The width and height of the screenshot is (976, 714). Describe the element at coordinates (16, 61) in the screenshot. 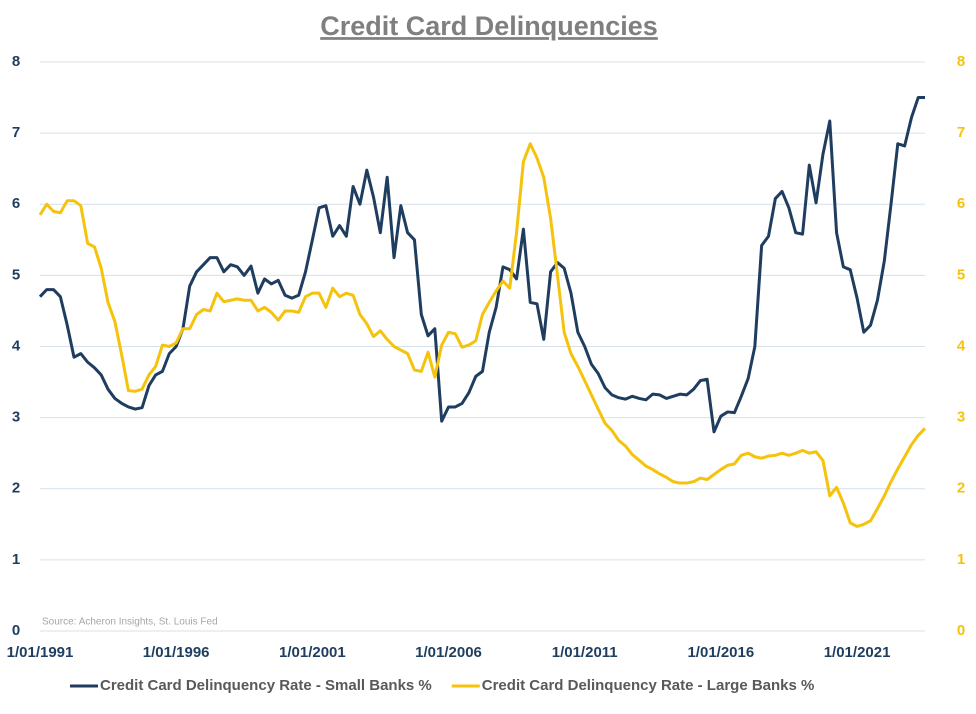

I see `y-tick-label: 8` at that location.